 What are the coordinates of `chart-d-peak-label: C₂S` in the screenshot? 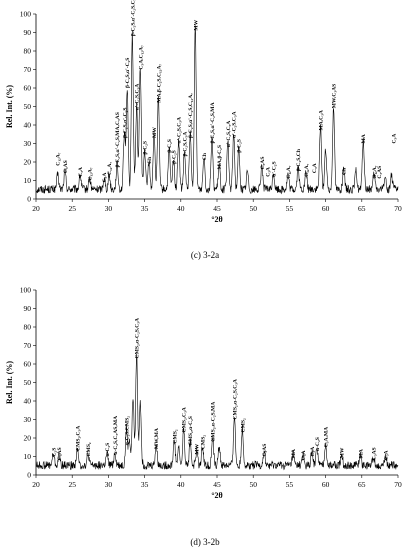 It's located at (54, 452).